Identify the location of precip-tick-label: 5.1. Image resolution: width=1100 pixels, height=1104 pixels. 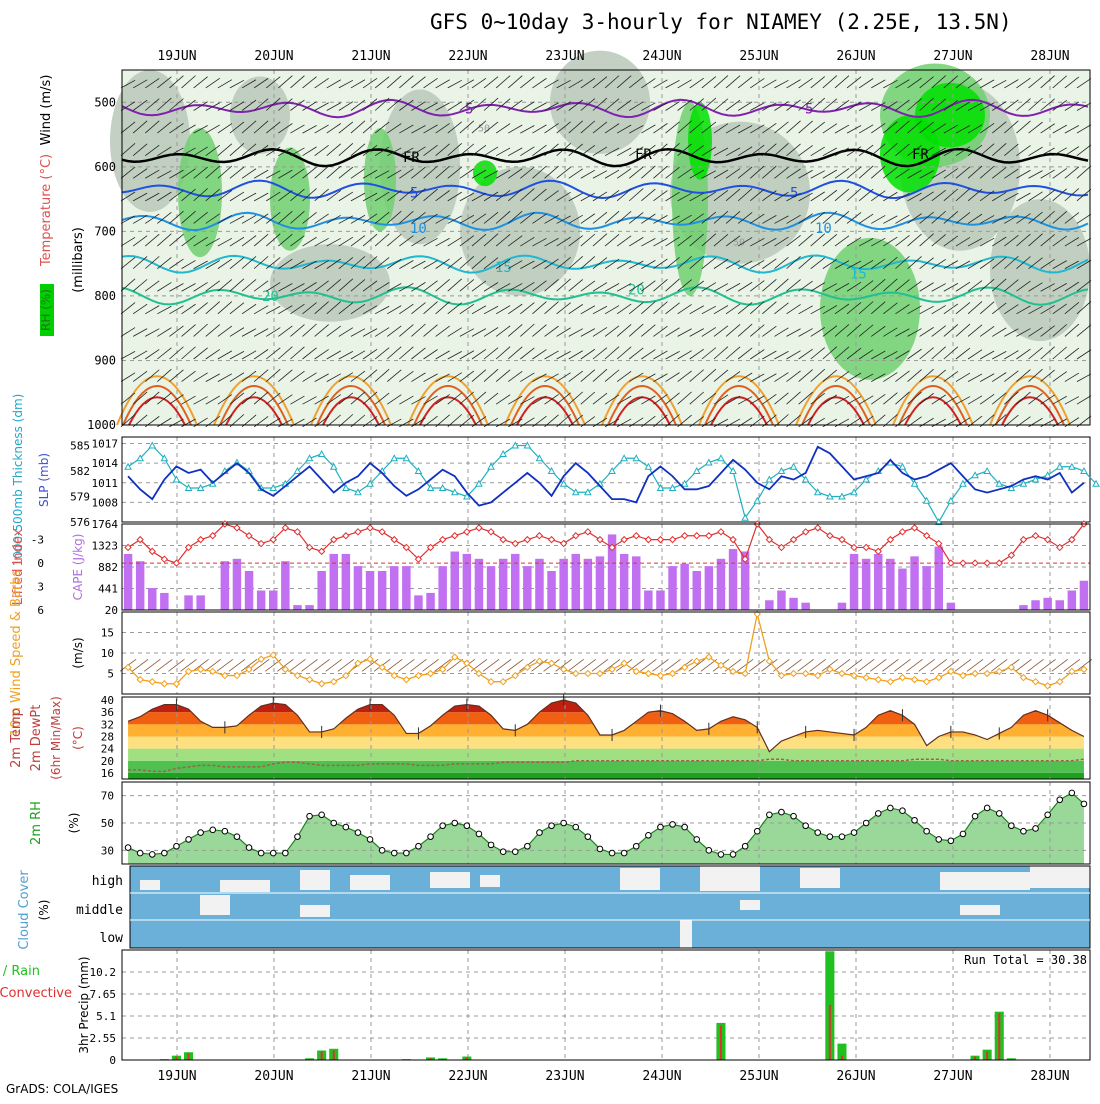
(106, 1016).